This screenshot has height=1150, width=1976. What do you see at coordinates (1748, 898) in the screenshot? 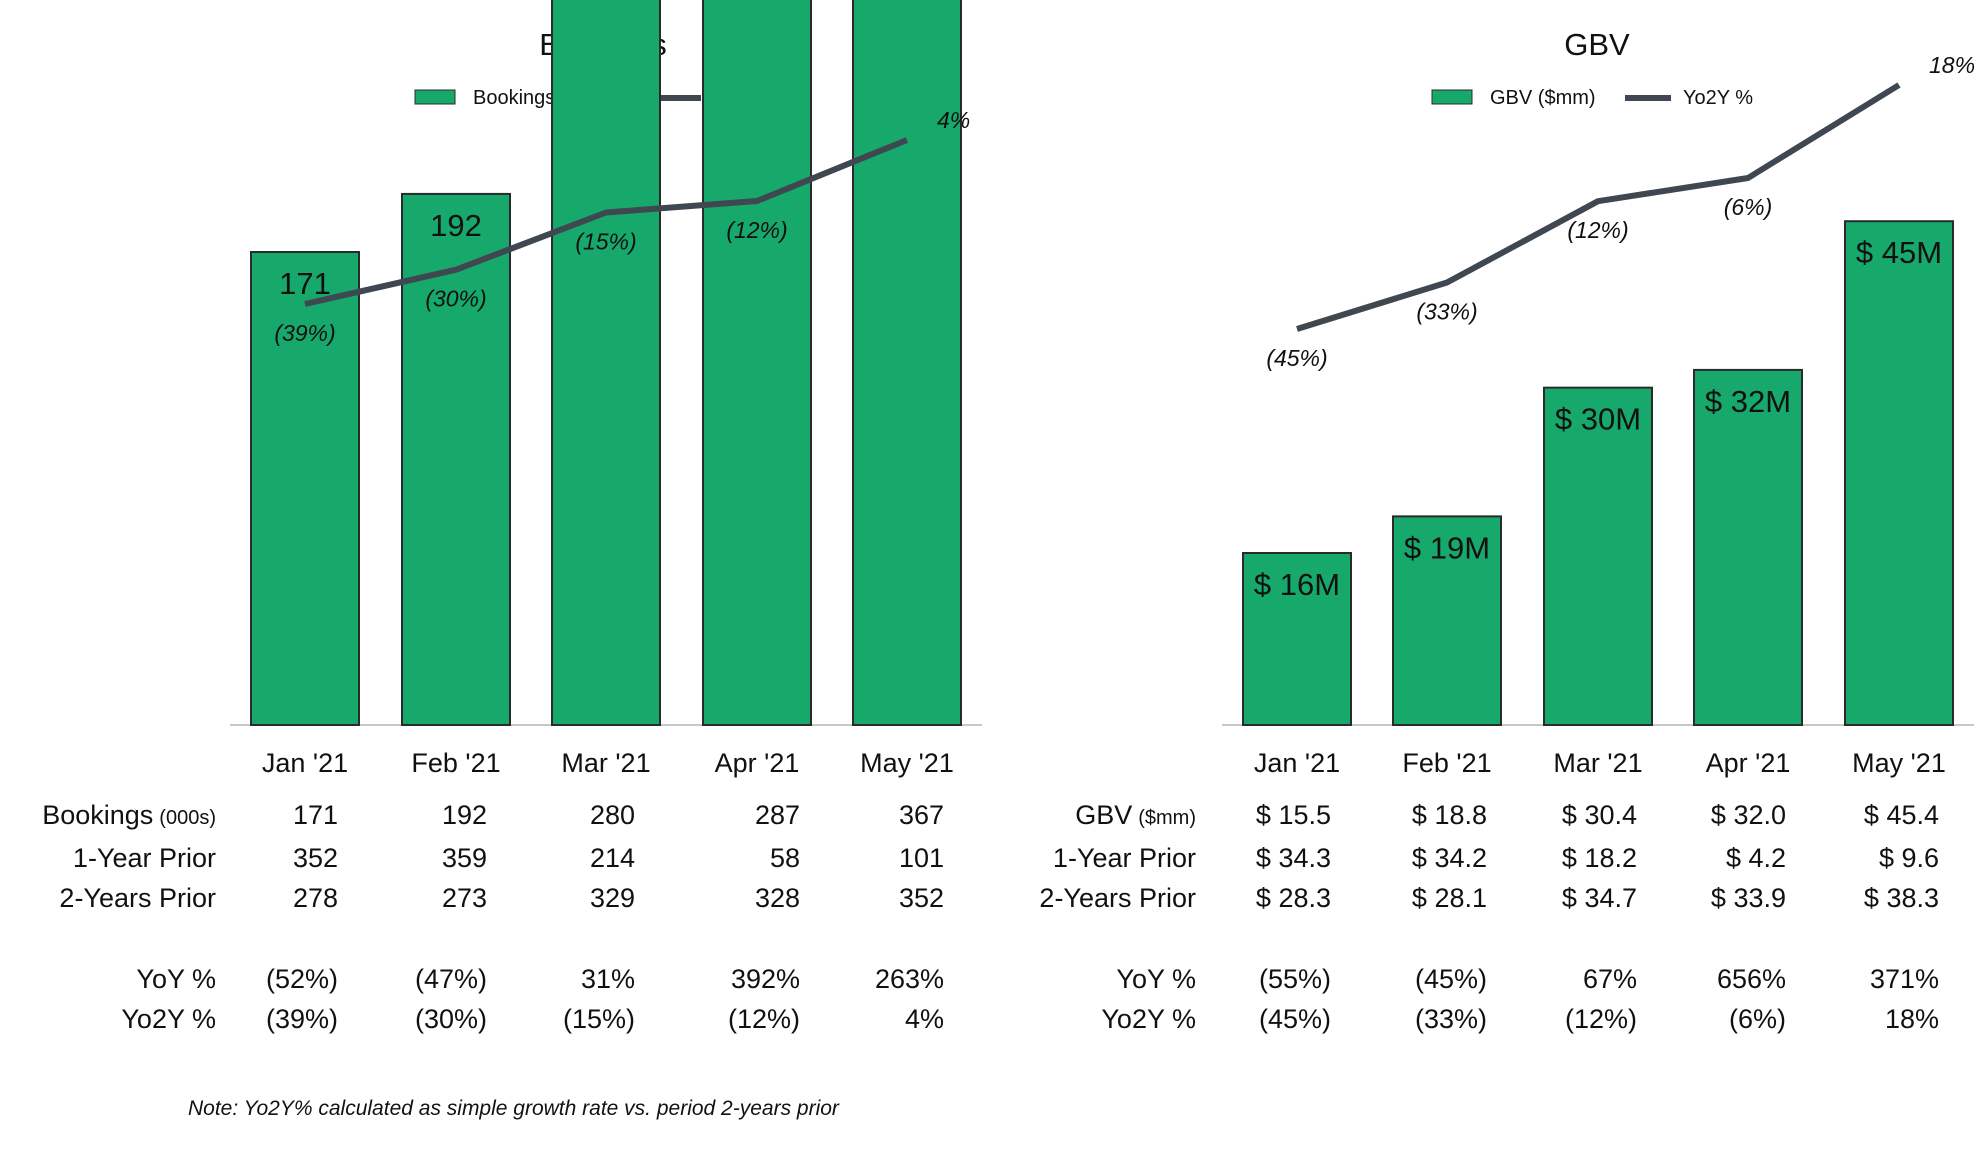
I see `table-cell: $ 33.9` at bounding box center [1748, 898].